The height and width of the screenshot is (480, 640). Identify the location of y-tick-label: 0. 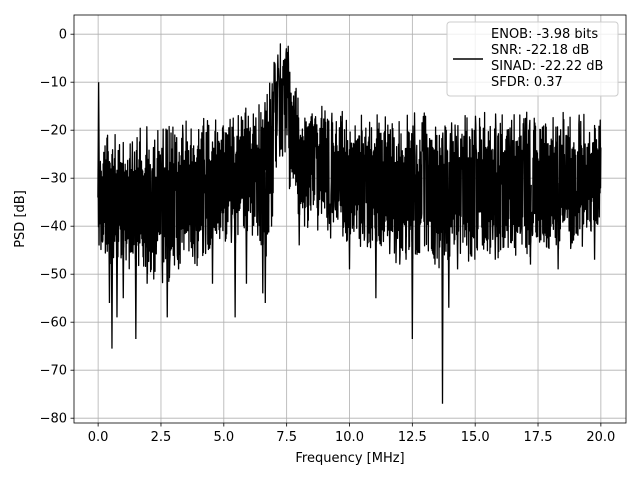
(63, 35).